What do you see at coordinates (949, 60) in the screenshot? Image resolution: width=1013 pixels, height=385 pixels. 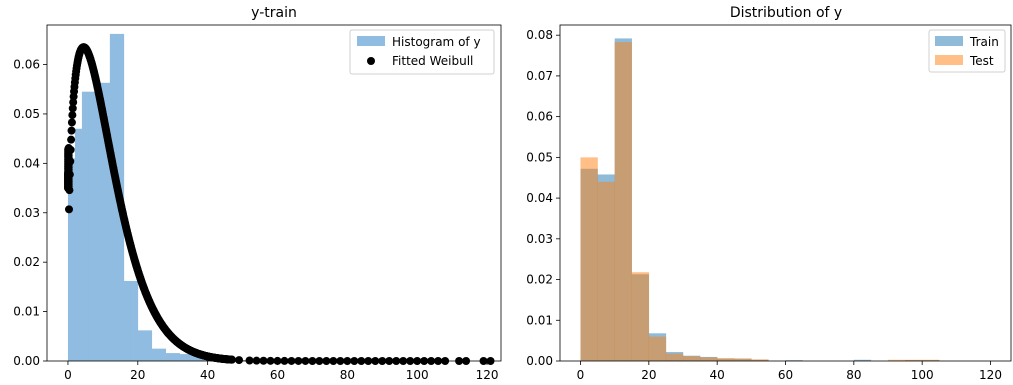 I see `legend-swatch-test` at bounding box center [949, 60].